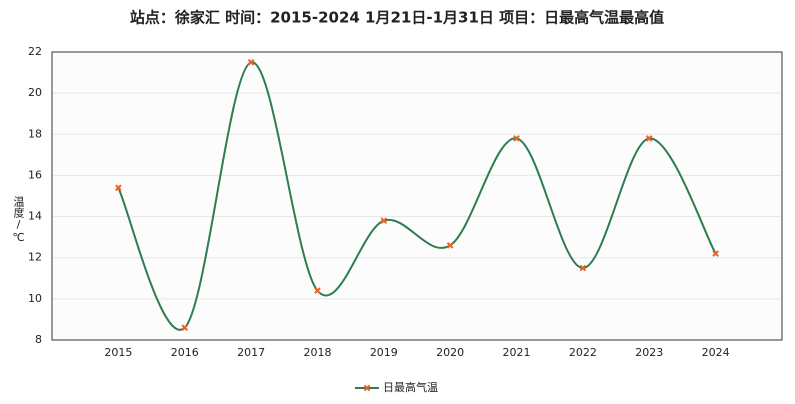 The width and height of the screenshot is (795, 404). I want to click on x-tick-label: 2021, so click(517, 352).